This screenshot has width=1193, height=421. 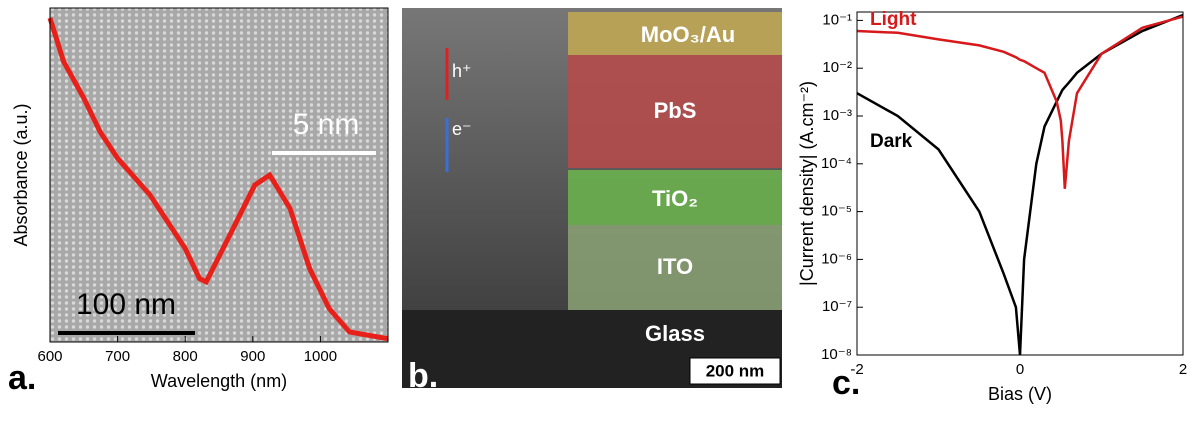 I want to click on x-tick-label: 0, so click(x=1020, y=369).